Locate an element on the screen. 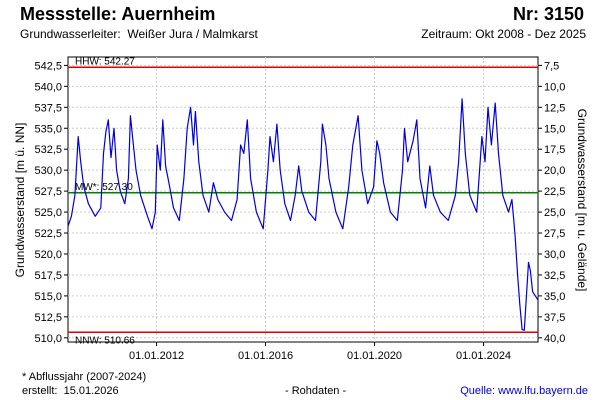 The image size is (600, 400). reference-label: NNW: 510.66 is located at coordinates (105, 340).